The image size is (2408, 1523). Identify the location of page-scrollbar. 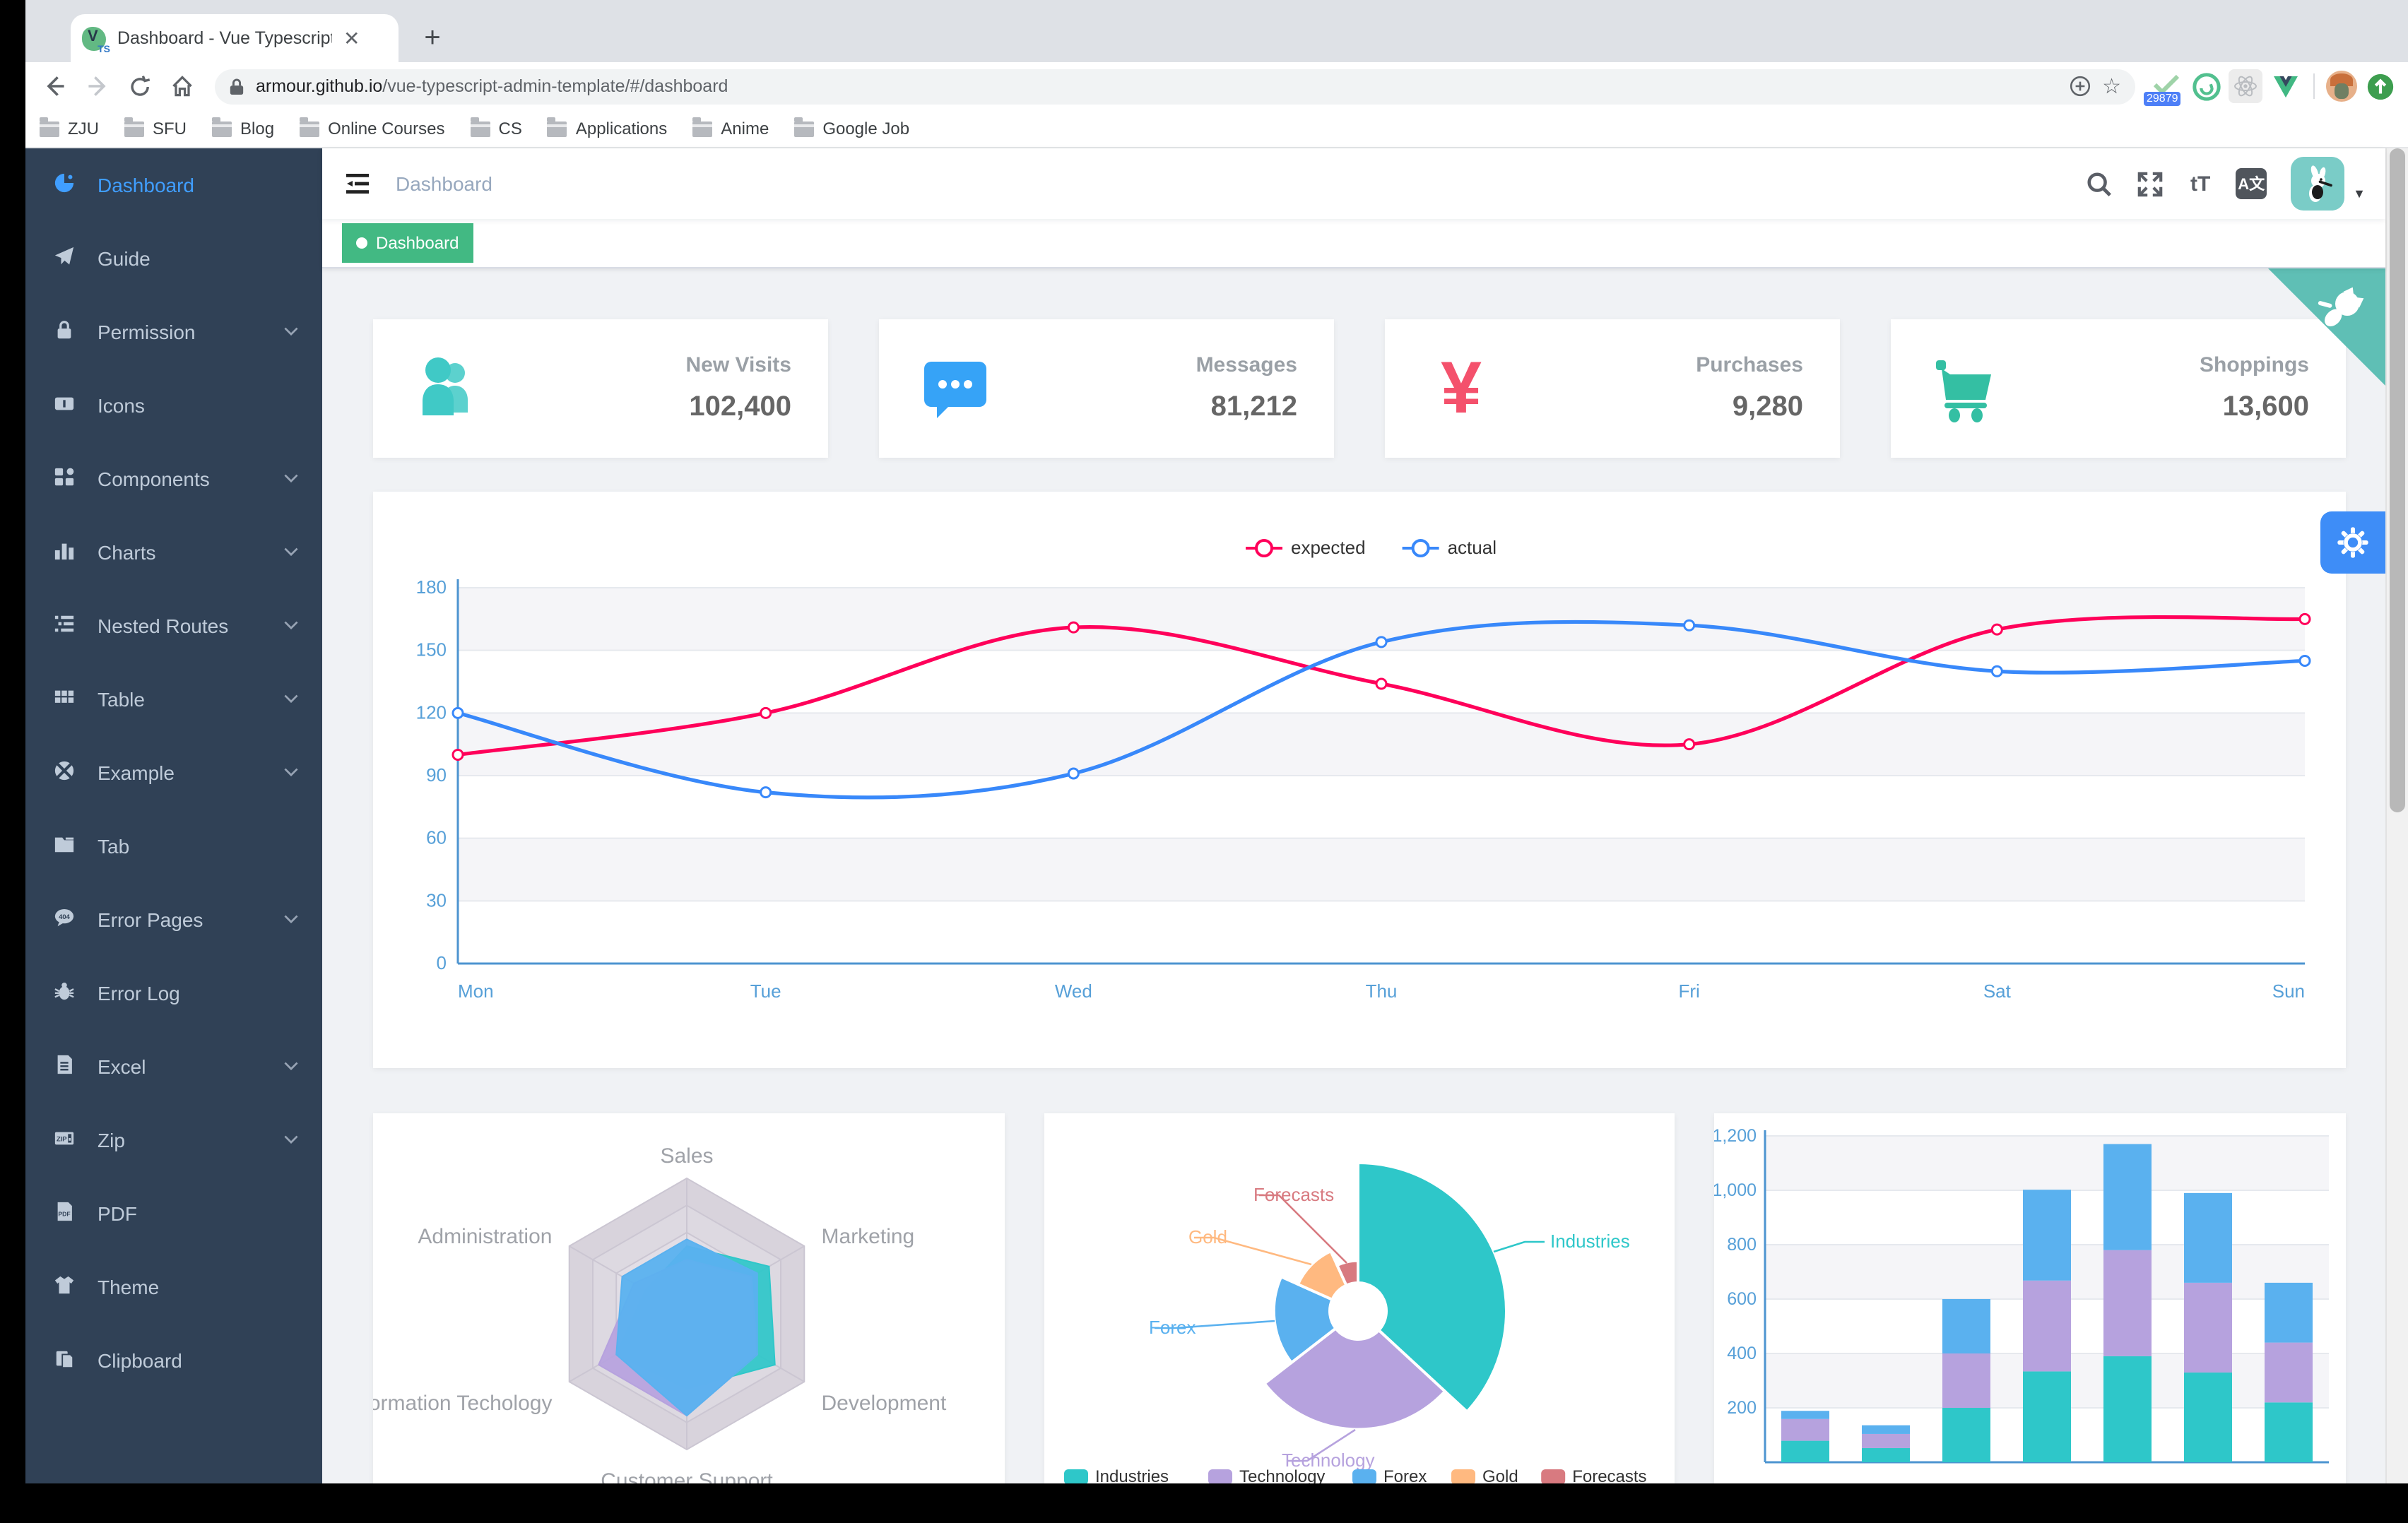
(2396, 815).